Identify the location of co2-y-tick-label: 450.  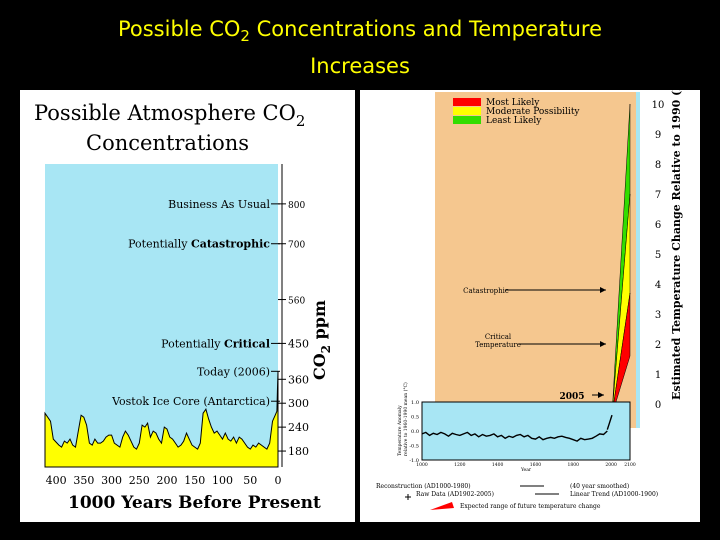
(298, 343).